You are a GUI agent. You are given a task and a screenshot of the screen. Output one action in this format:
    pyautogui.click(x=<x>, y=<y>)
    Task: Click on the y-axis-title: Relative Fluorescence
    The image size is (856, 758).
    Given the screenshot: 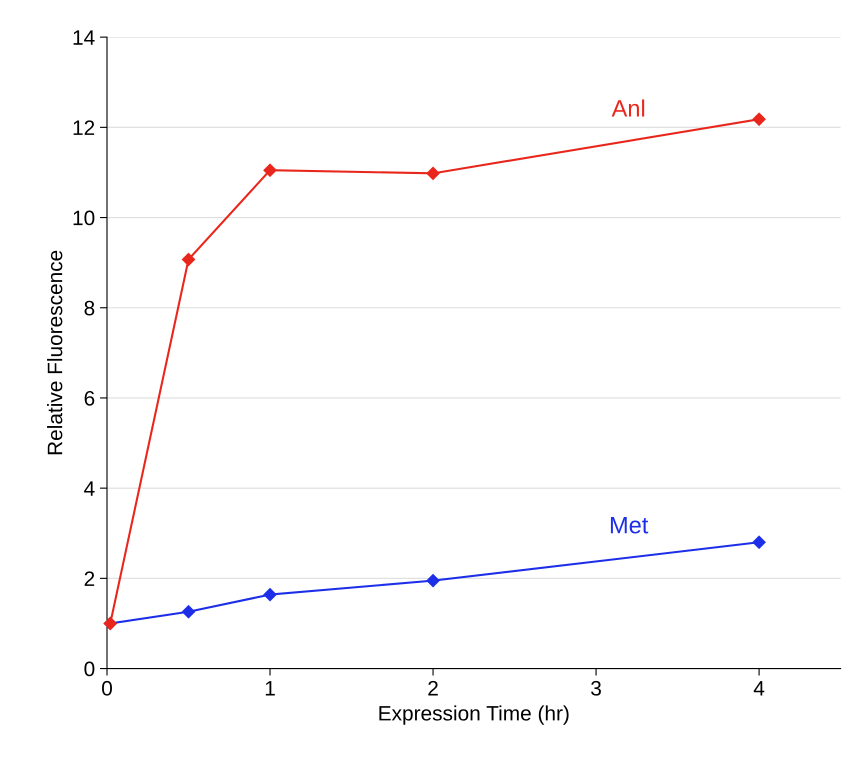 What is the action you would take?
    pyautogui.click(x=54, y=352)
    